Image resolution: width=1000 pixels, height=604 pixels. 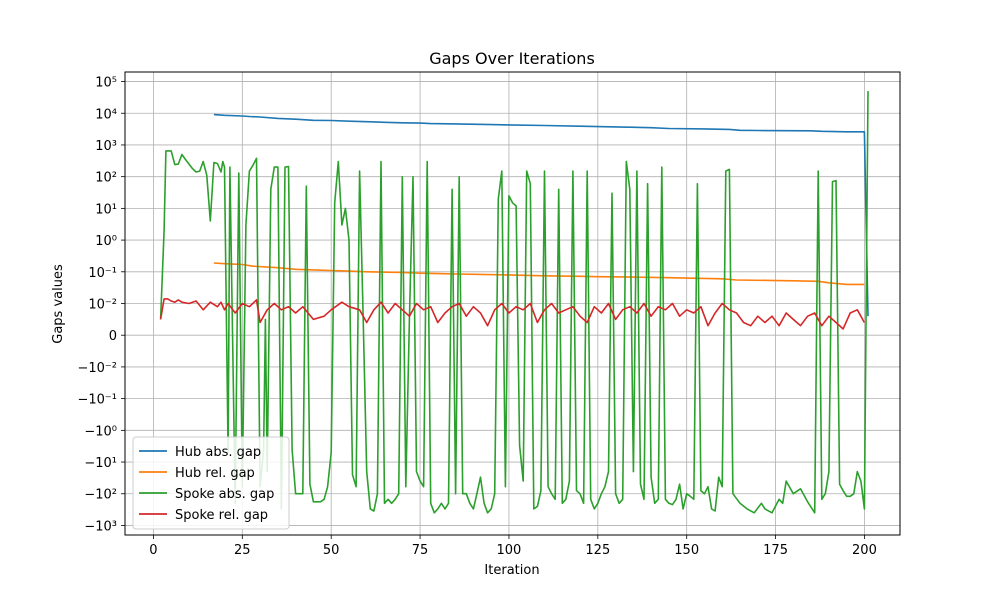 I want to click on legend-label: Hub rel. gap, so click(x=215, y=473).